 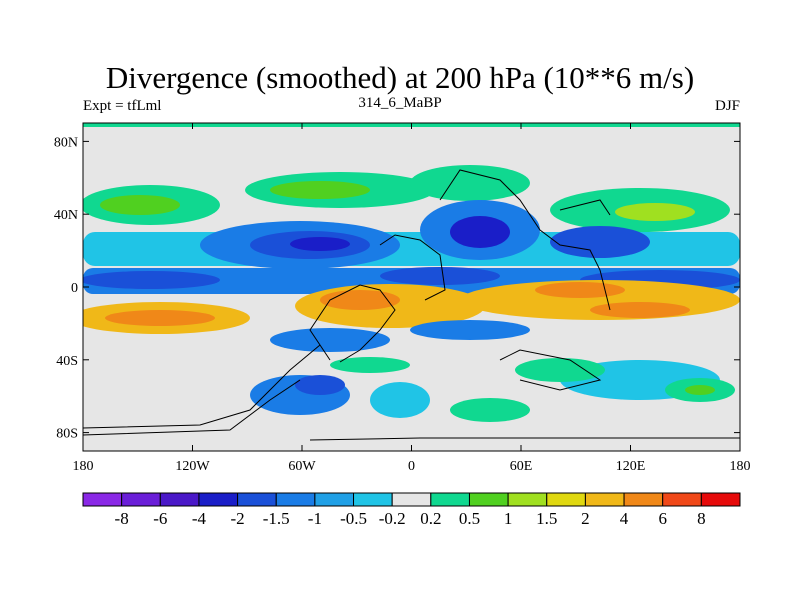 What do you see at coordinates (67, 361) in the screenshot?
I see `y-tick-label: 40S` at bounding box center [67, 361].